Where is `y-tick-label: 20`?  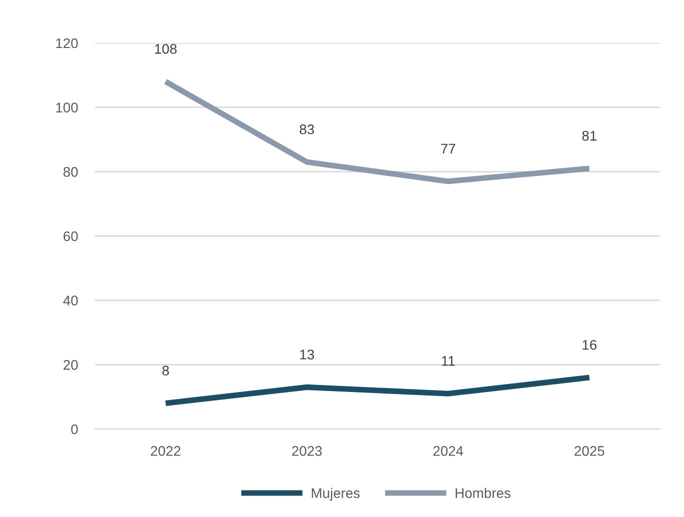
y-tick-label: 20 is located at coordinates (71, 365).